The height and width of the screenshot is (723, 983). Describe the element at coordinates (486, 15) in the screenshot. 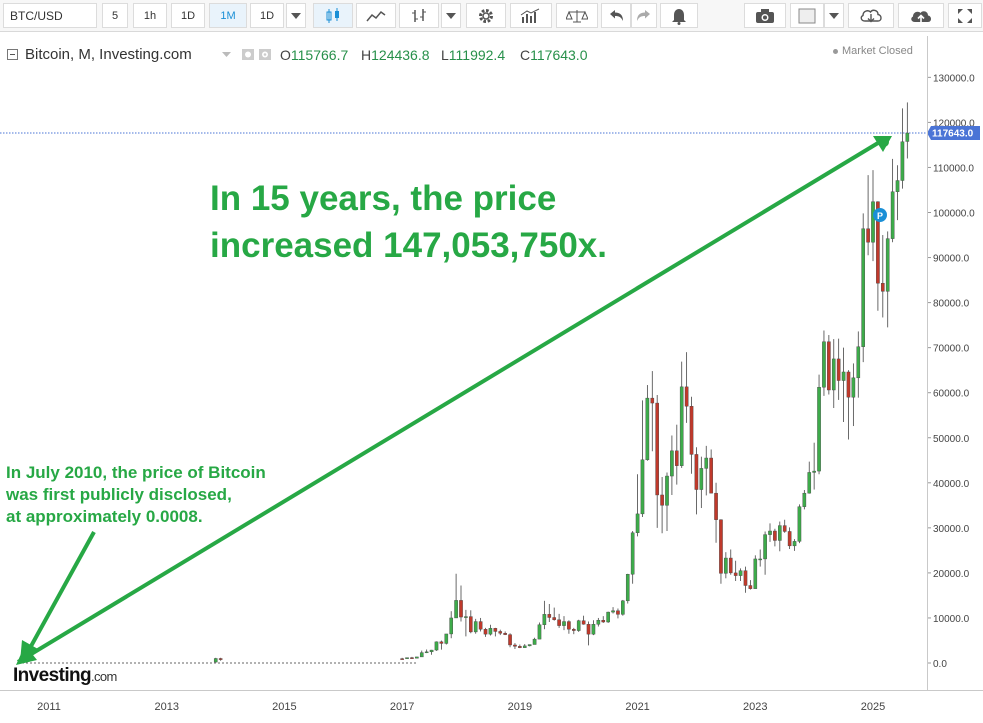

I see `settings-button` at that location.